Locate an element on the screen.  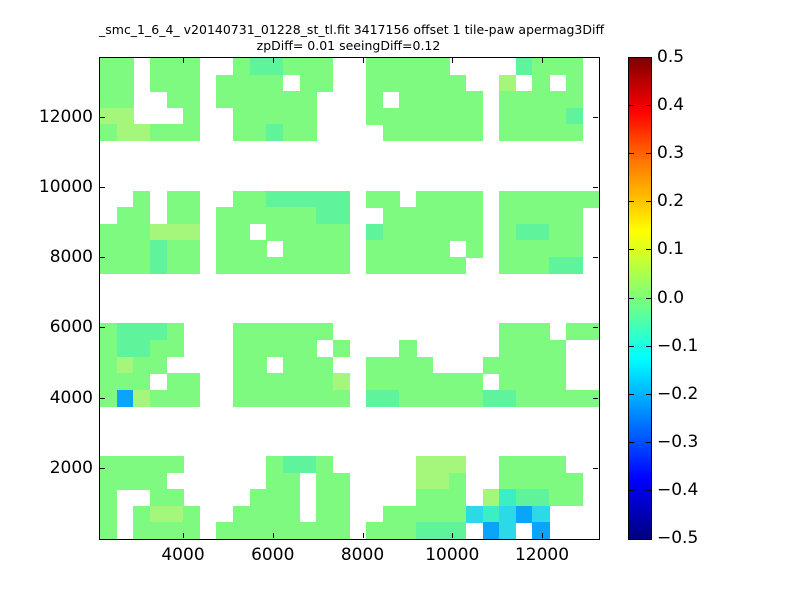
colorbar-tick-label: −0.1 is located at coordinates (678, 345).